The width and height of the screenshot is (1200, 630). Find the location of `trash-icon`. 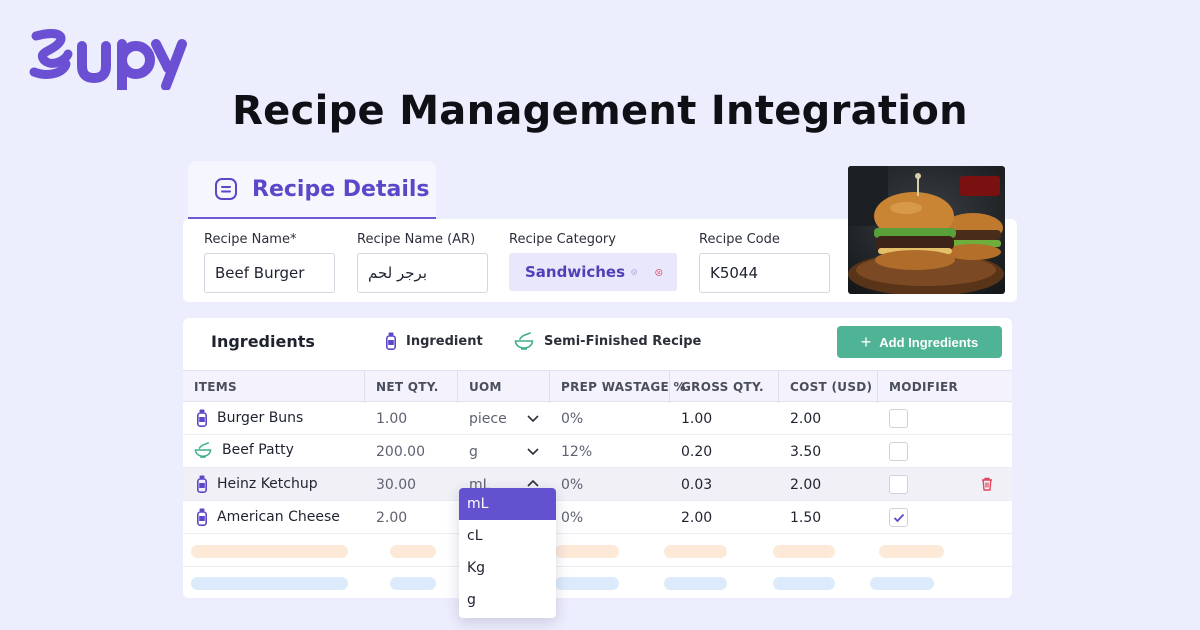

trash-icon is located at coordinates (987, 484).